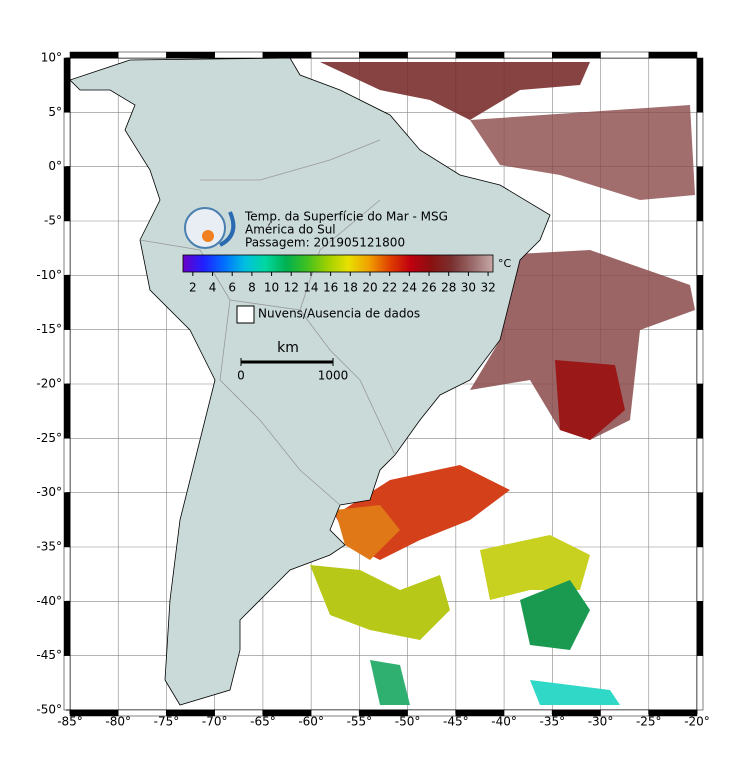 The width and height of the screenshot is (741, 781). I want to click on y-tick-label: -25°, so click(49, 438).